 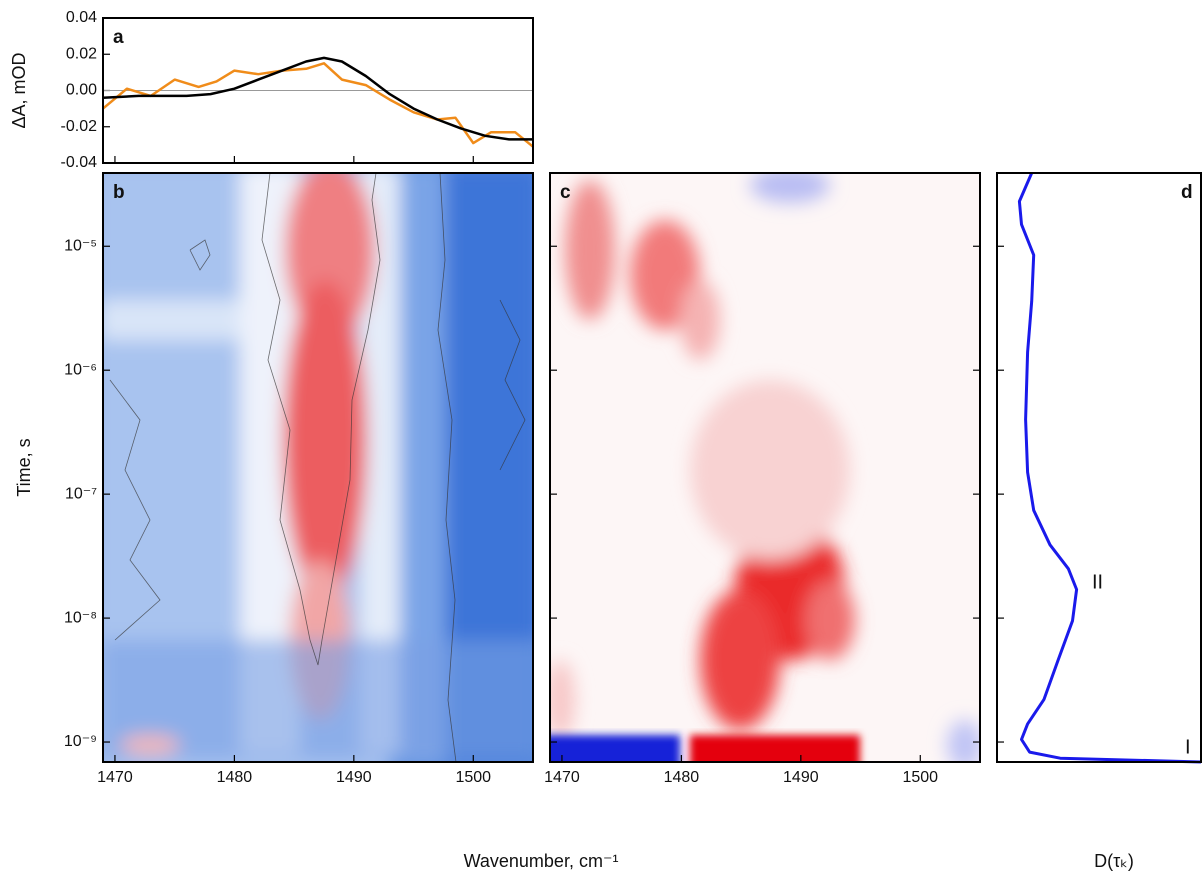 I want to click on y-tick-label: 0.00, so click(x=81, y=90).